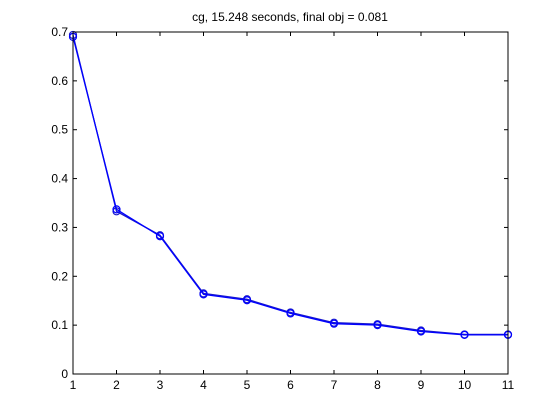 Image resolution: width=560 pixels, height=420 pixels. Describe the element at coordinates (290, 385) in the screenshot. I see `x-tick-label: 6` at that location.